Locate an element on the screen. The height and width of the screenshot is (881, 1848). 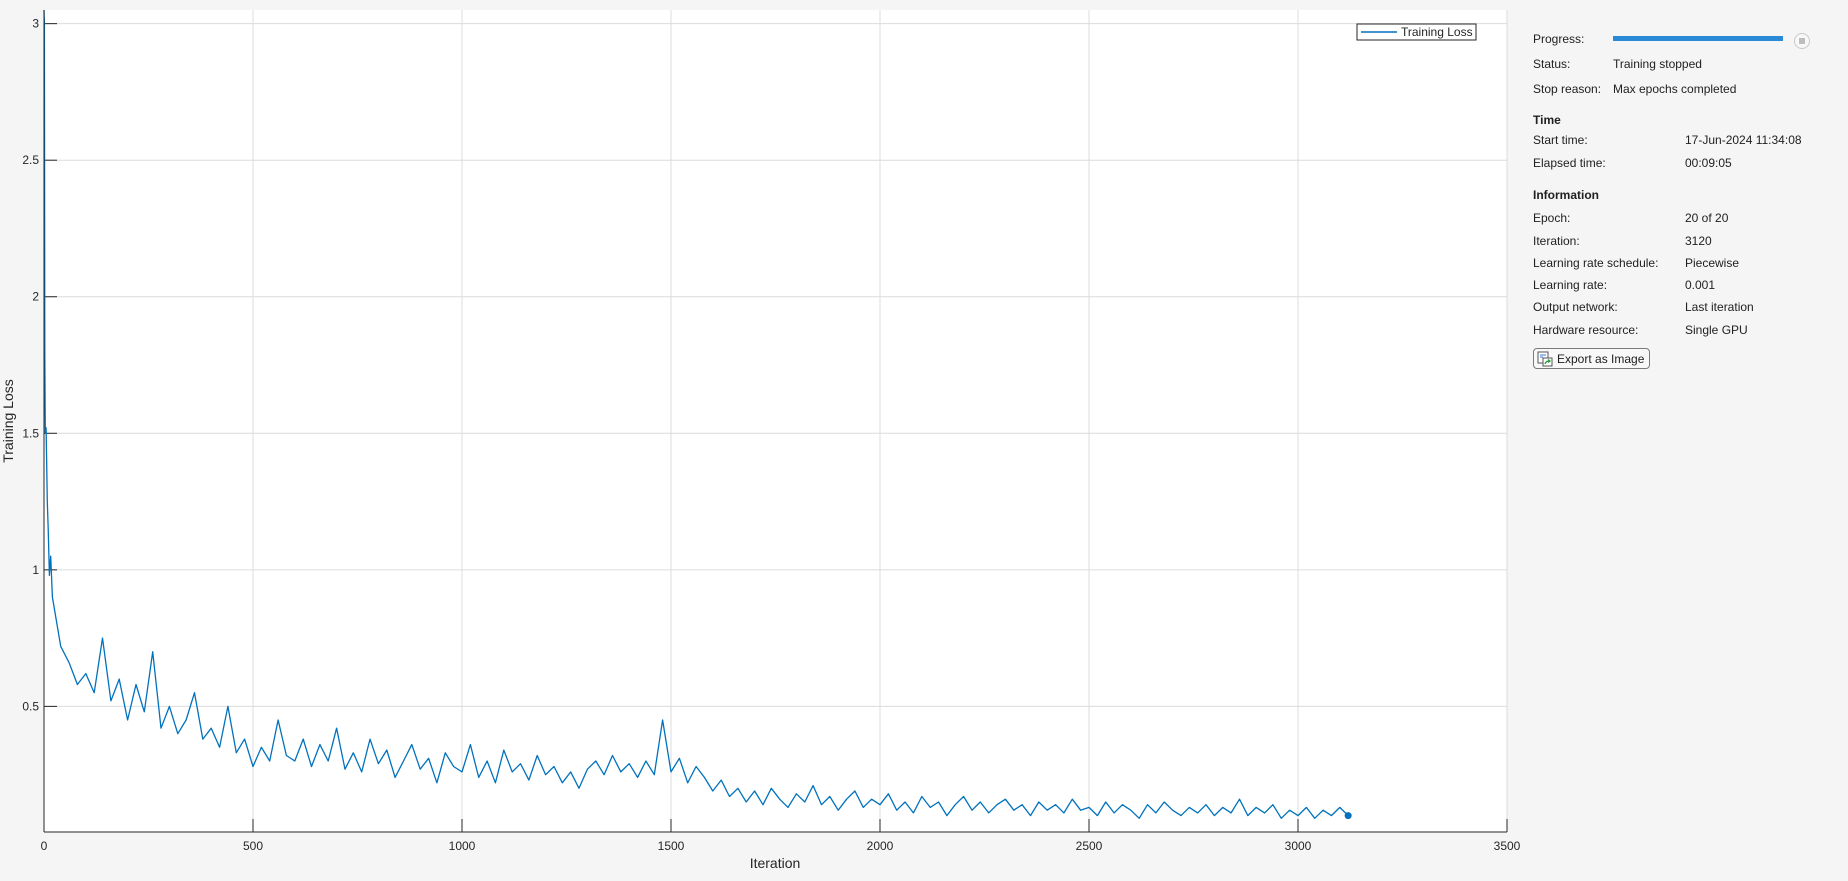
stop-square is located at coordinates (1802, 41).